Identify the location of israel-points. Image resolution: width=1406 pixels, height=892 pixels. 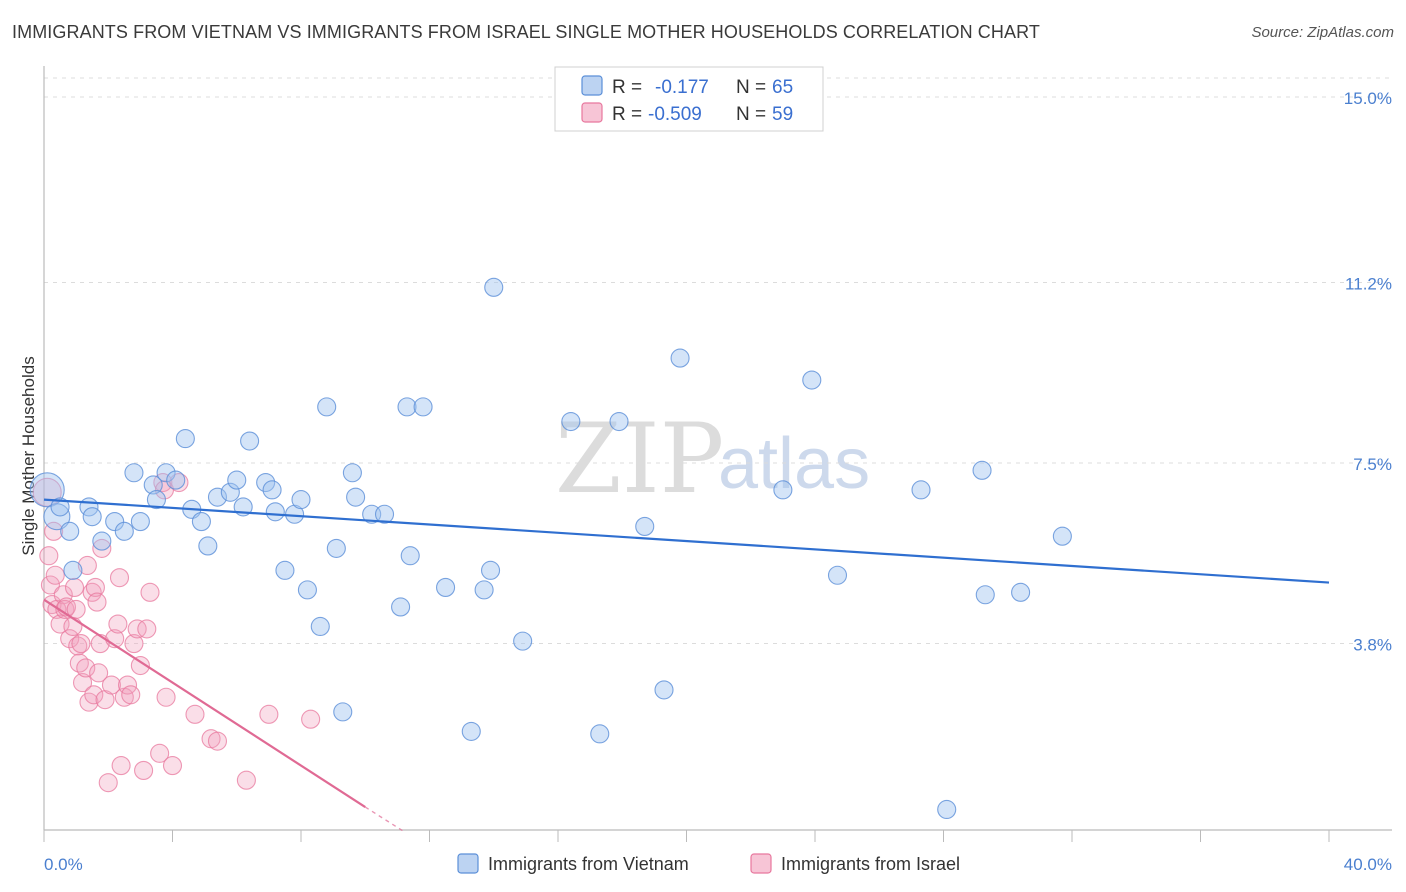
(176, 632).